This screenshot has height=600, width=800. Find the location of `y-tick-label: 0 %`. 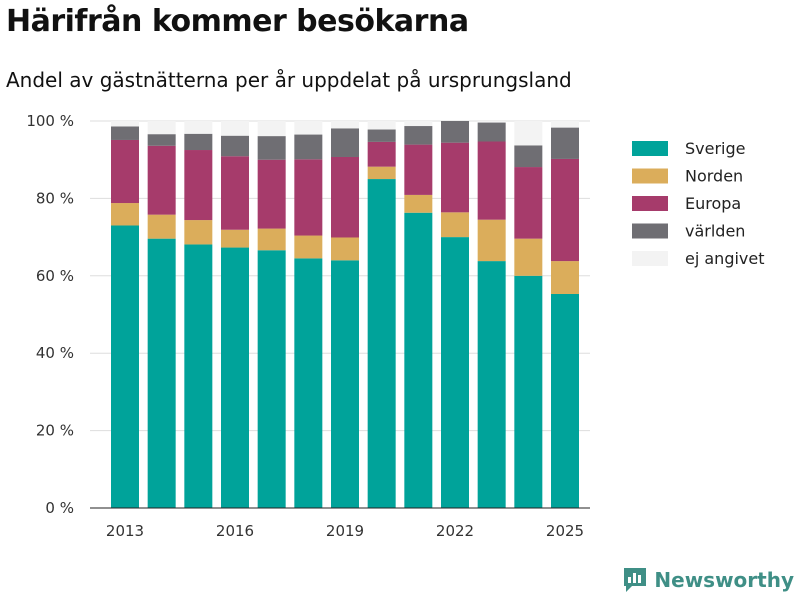

y-tick-label: 0 % is located at coordinates (59, 508).